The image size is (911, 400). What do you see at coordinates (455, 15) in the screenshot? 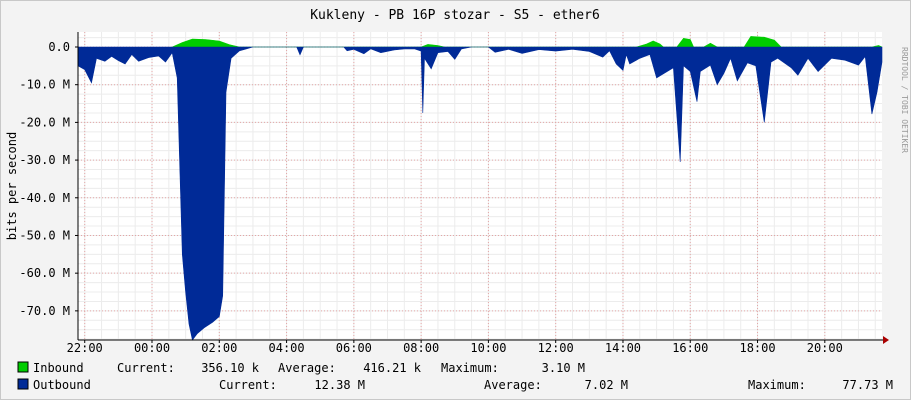
I see `chart-title: Kukleny - PB 16P stozar - S5 - ether6` at bounding box center [455, 15].